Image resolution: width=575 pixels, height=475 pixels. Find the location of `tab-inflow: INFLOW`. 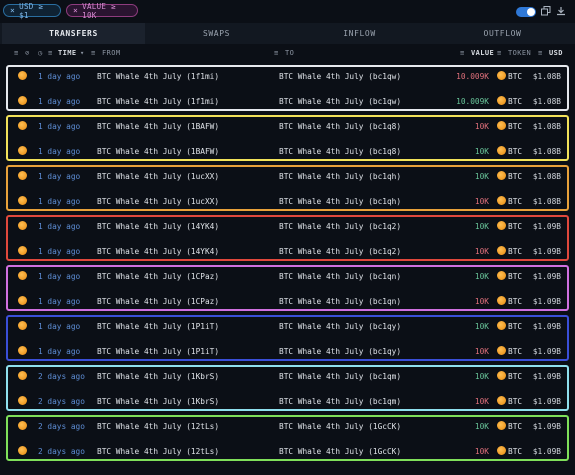

tab-inflow: INFLOW is located at coordinates (359, 33).